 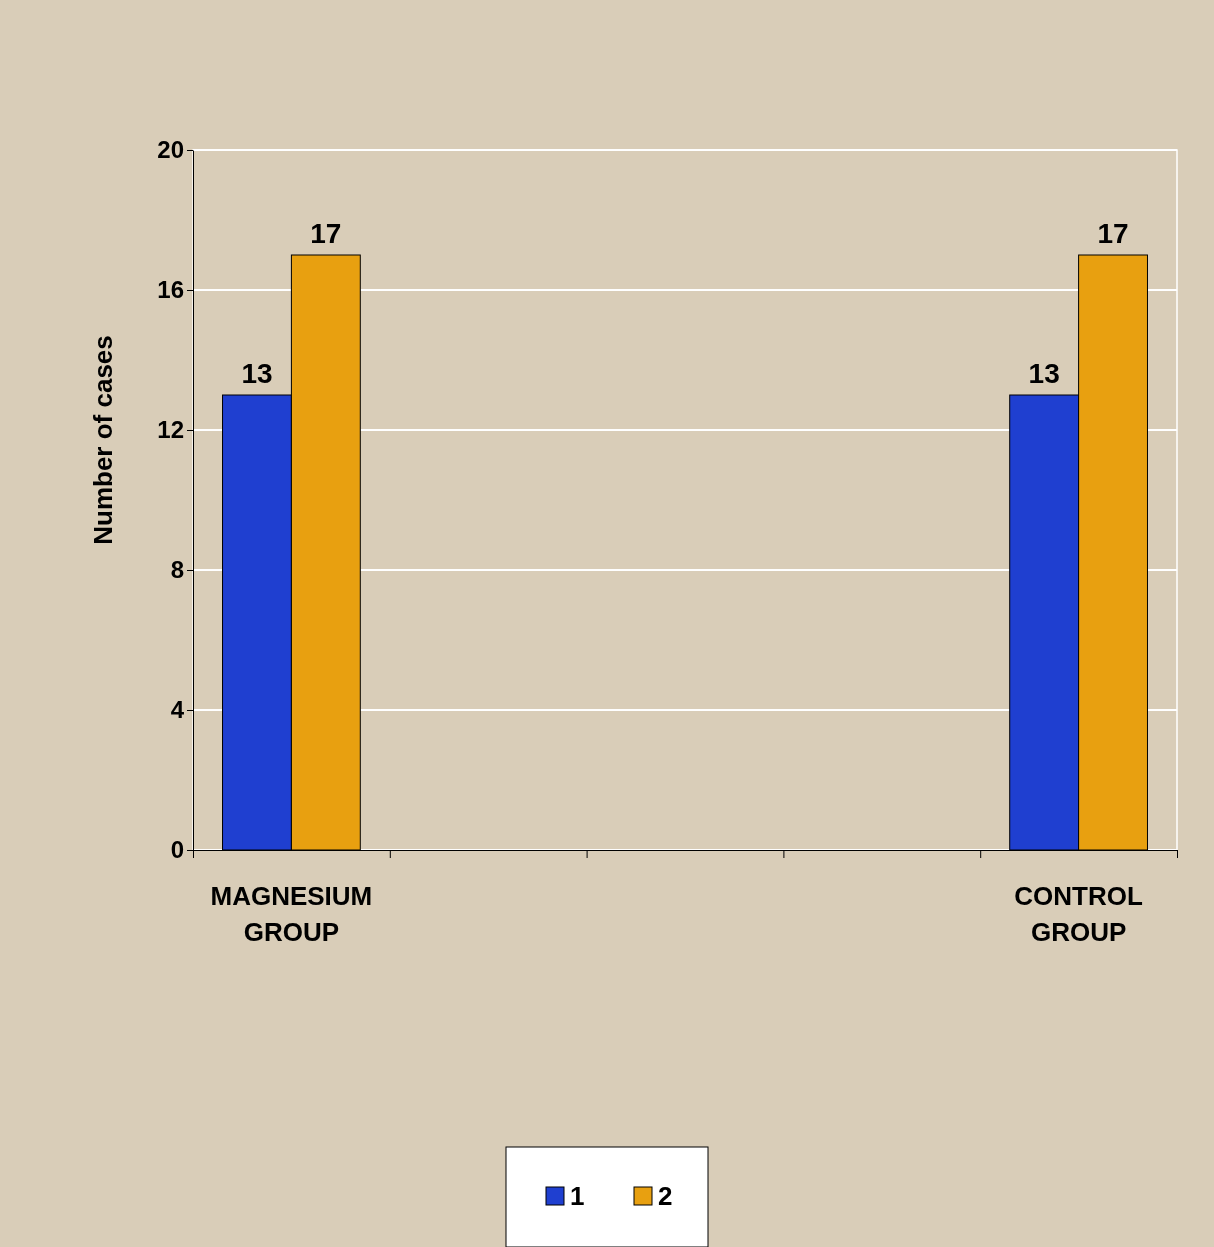 I want to click on y-tick-label: 16, so click(x=170, y=290).